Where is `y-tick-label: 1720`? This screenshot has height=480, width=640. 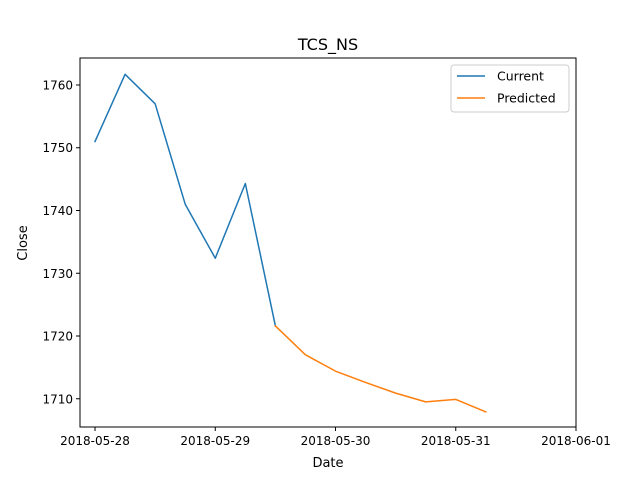 y-tick-label: 1720 is located at coordinates (57, 337).